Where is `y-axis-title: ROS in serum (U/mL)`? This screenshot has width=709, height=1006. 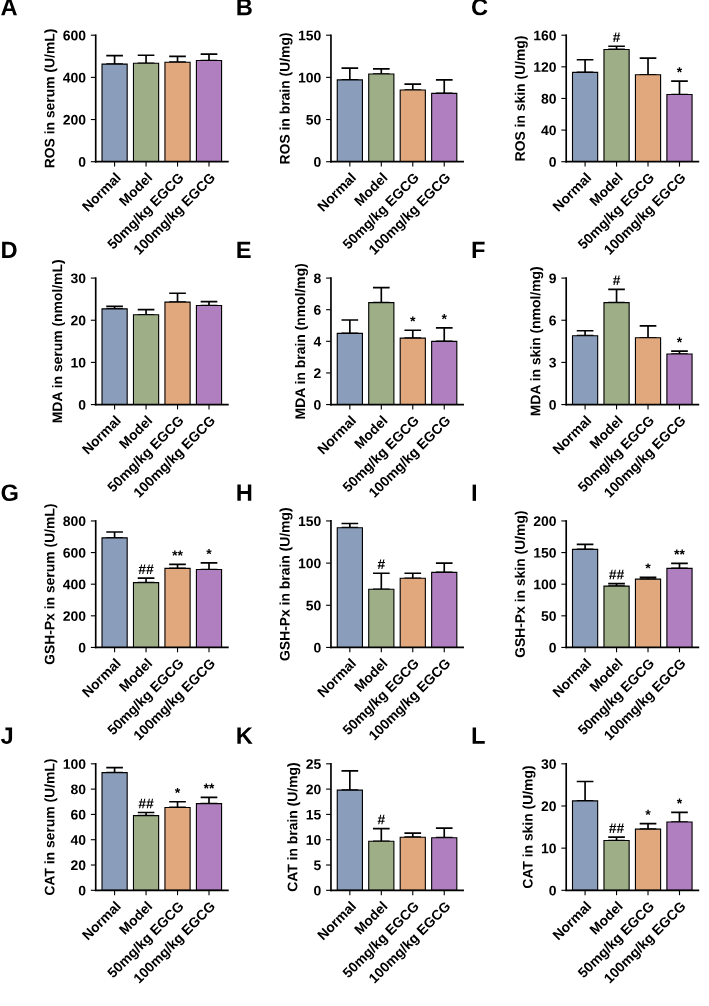 y-axis-title: ROS in serum (U/mL) is located at coordinates (51, 98).